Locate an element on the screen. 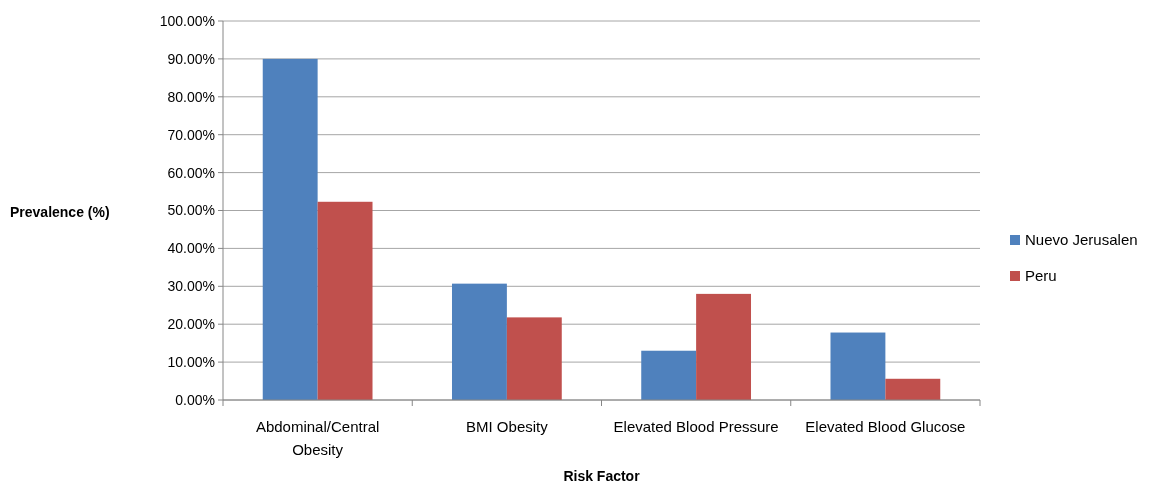 This screenshot has width=1151, height=488. x-axis-title: Risk Factor is located at coordinates (602, 476).